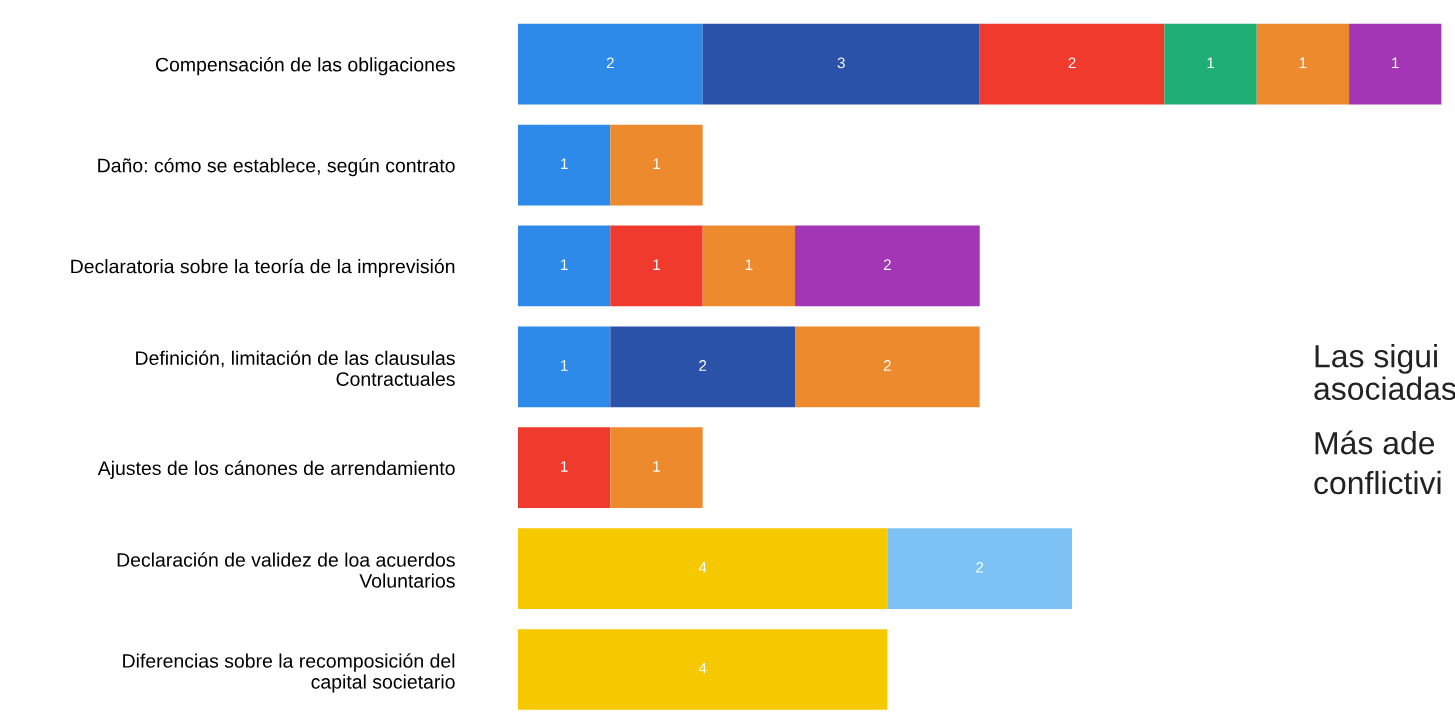 The width and height of the screenshot is (1455, 725). Describe the element at coordinates (289, 673) in the screenshot. I see `y-tick-label: Diferencias sobre la recomposición del capital societario` at that location.